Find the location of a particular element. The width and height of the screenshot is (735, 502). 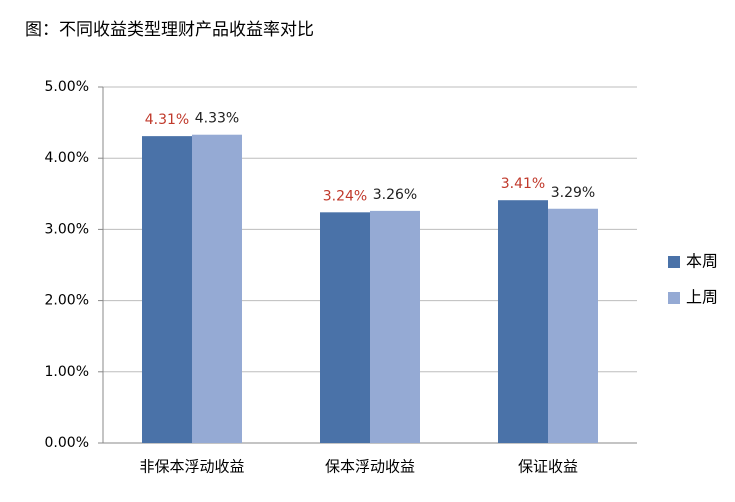

value-label: 3.41% is located at coordinates (523, 184).